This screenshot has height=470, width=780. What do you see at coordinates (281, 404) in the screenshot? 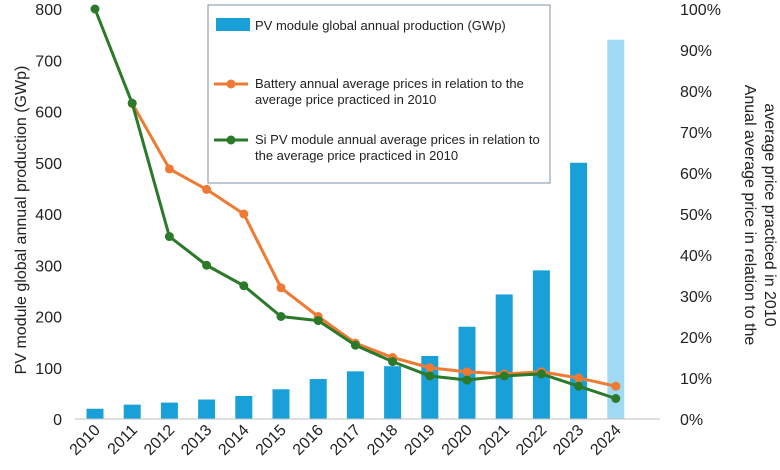
I see `bar-2015` at bounding box center [281, 404].